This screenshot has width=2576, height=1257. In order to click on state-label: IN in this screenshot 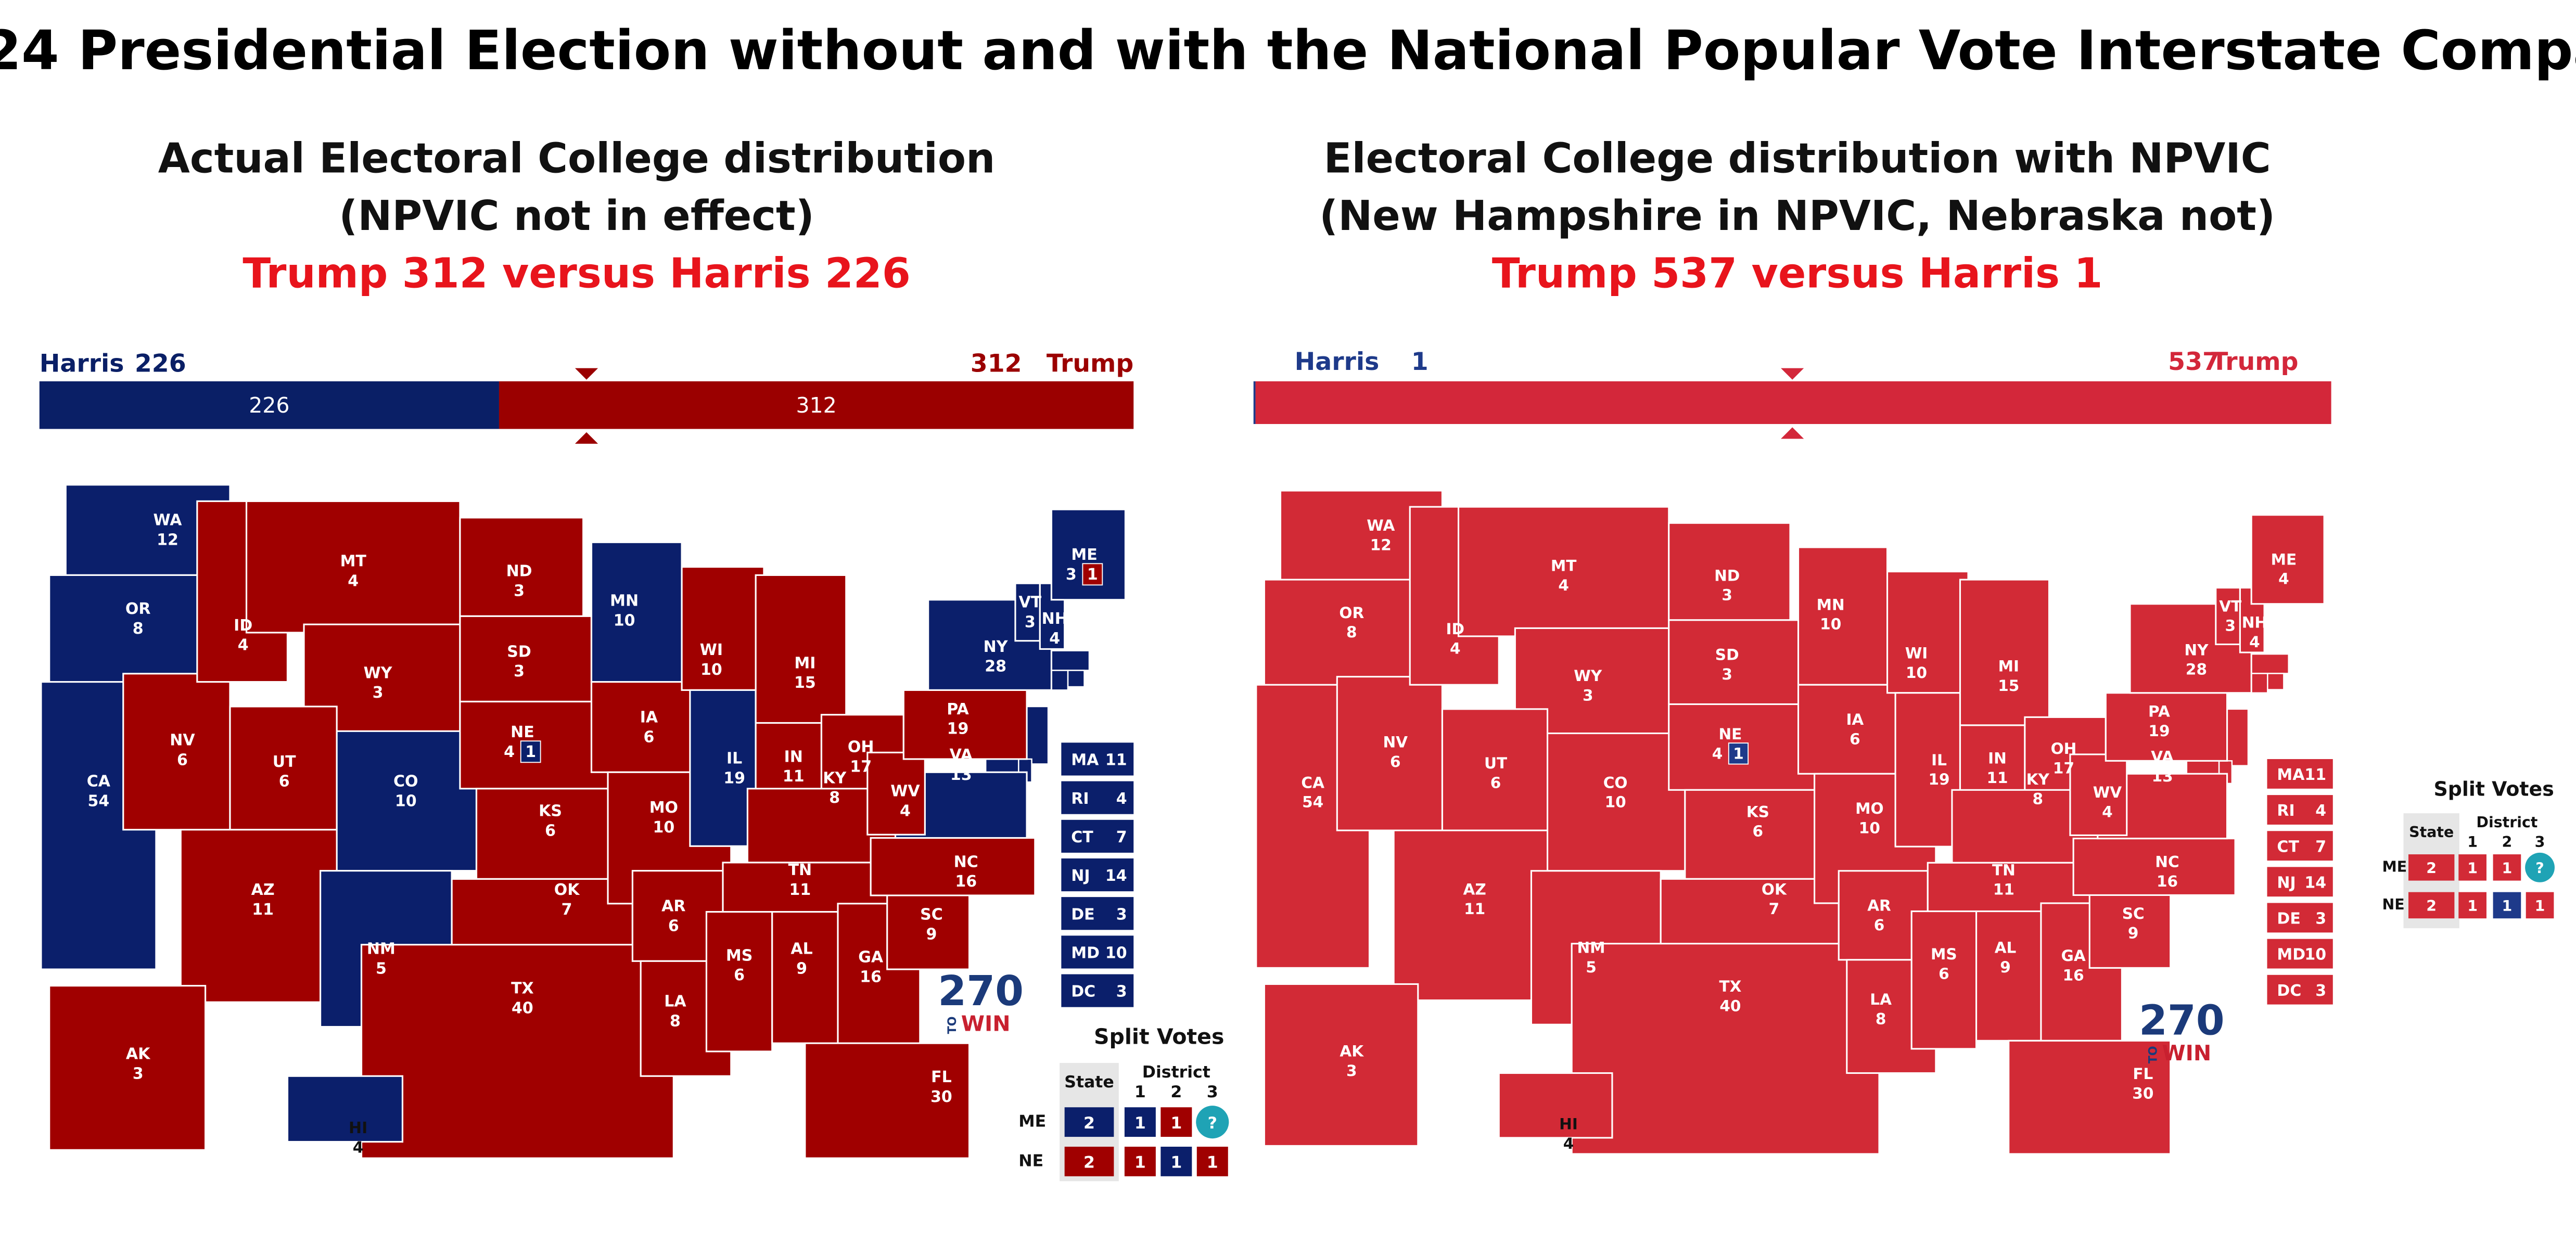, I will do `click(793, 757)`.